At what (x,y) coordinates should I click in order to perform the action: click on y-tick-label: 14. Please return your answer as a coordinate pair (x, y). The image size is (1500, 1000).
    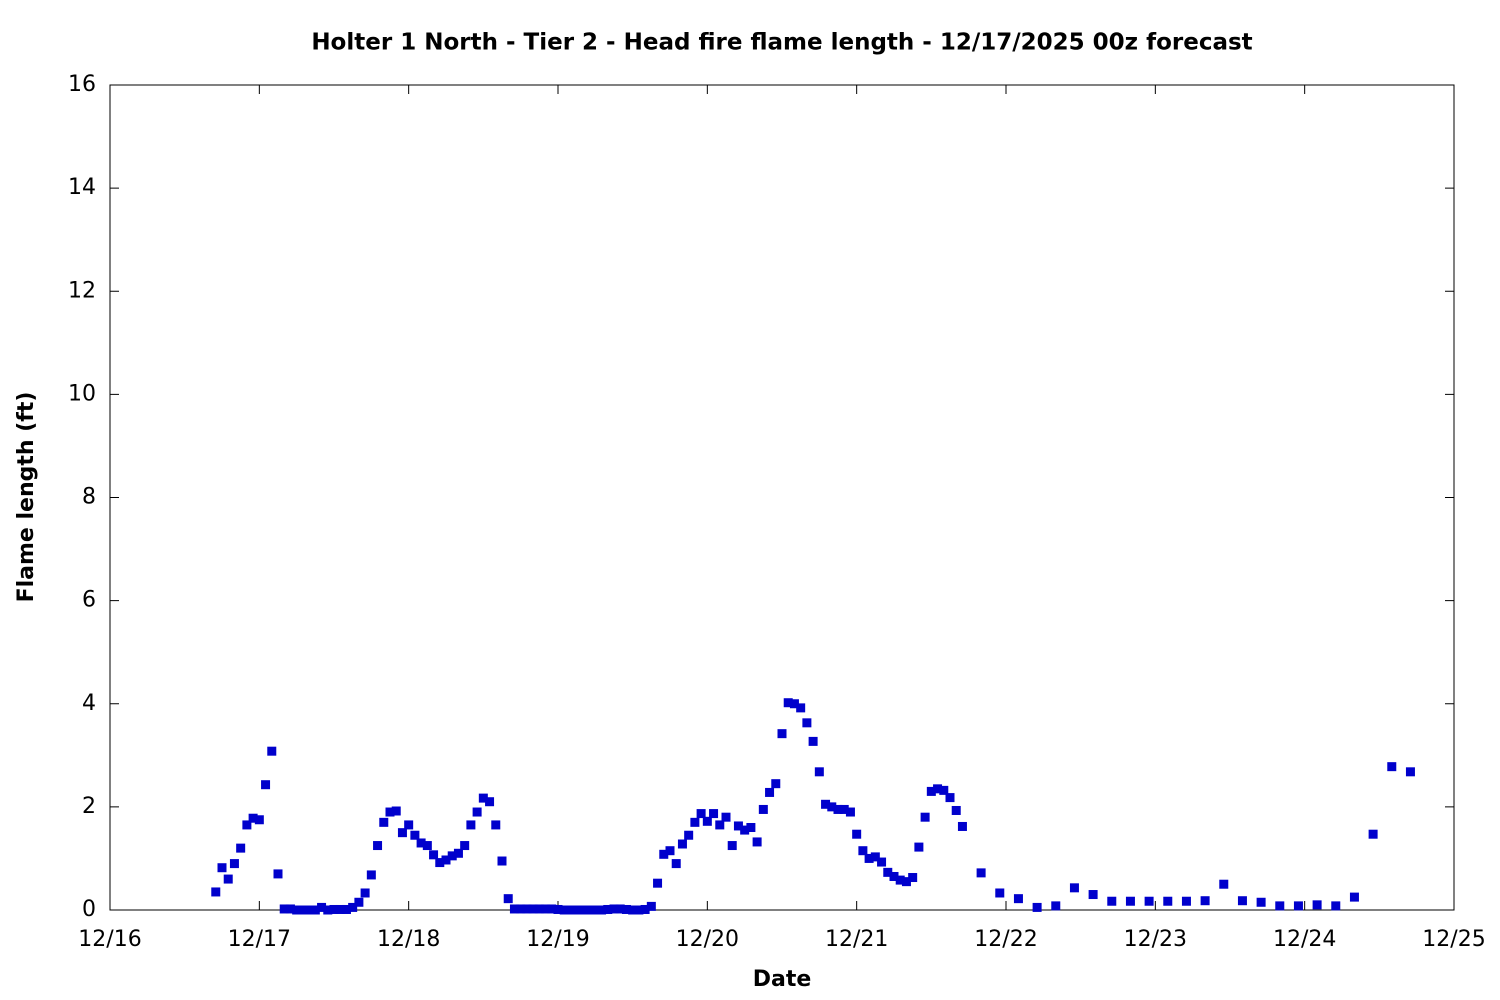
    Looking at the image, I should click on (82, 187).